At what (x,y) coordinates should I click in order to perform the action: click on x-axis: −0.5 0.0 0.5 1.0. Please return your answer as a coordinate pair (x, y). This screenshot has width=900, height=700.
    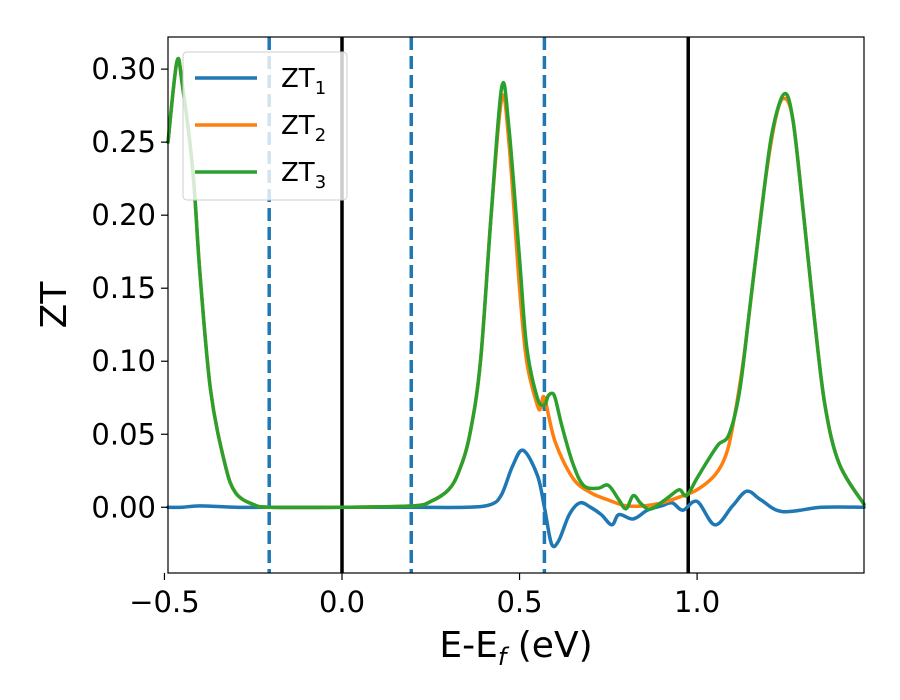
    Looking at the image, I should click on (424, 596).